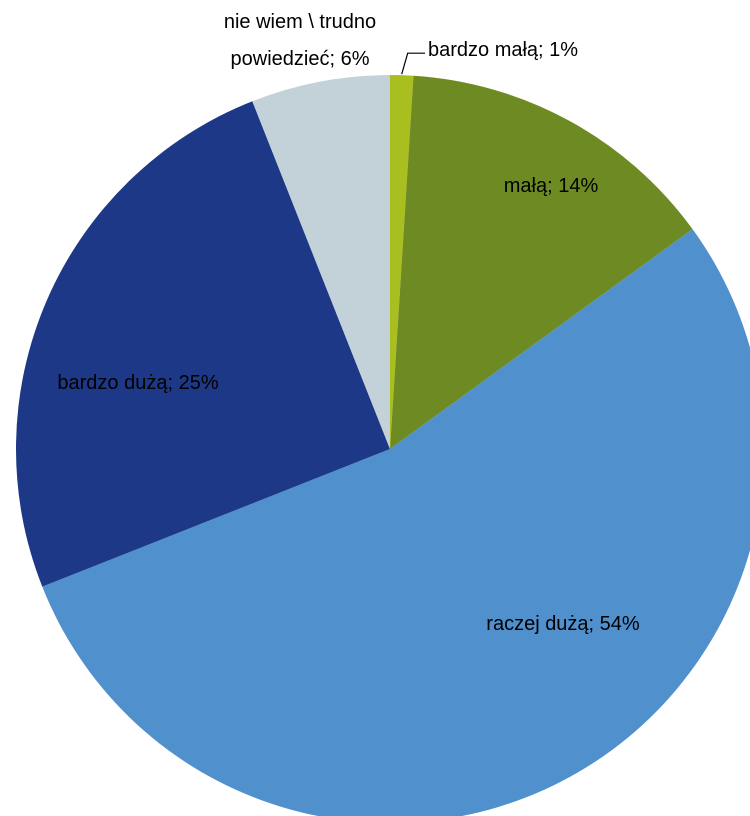 The width and height of the screenshot is (750, 816). I want to click on leader-line, so click(413, 63).